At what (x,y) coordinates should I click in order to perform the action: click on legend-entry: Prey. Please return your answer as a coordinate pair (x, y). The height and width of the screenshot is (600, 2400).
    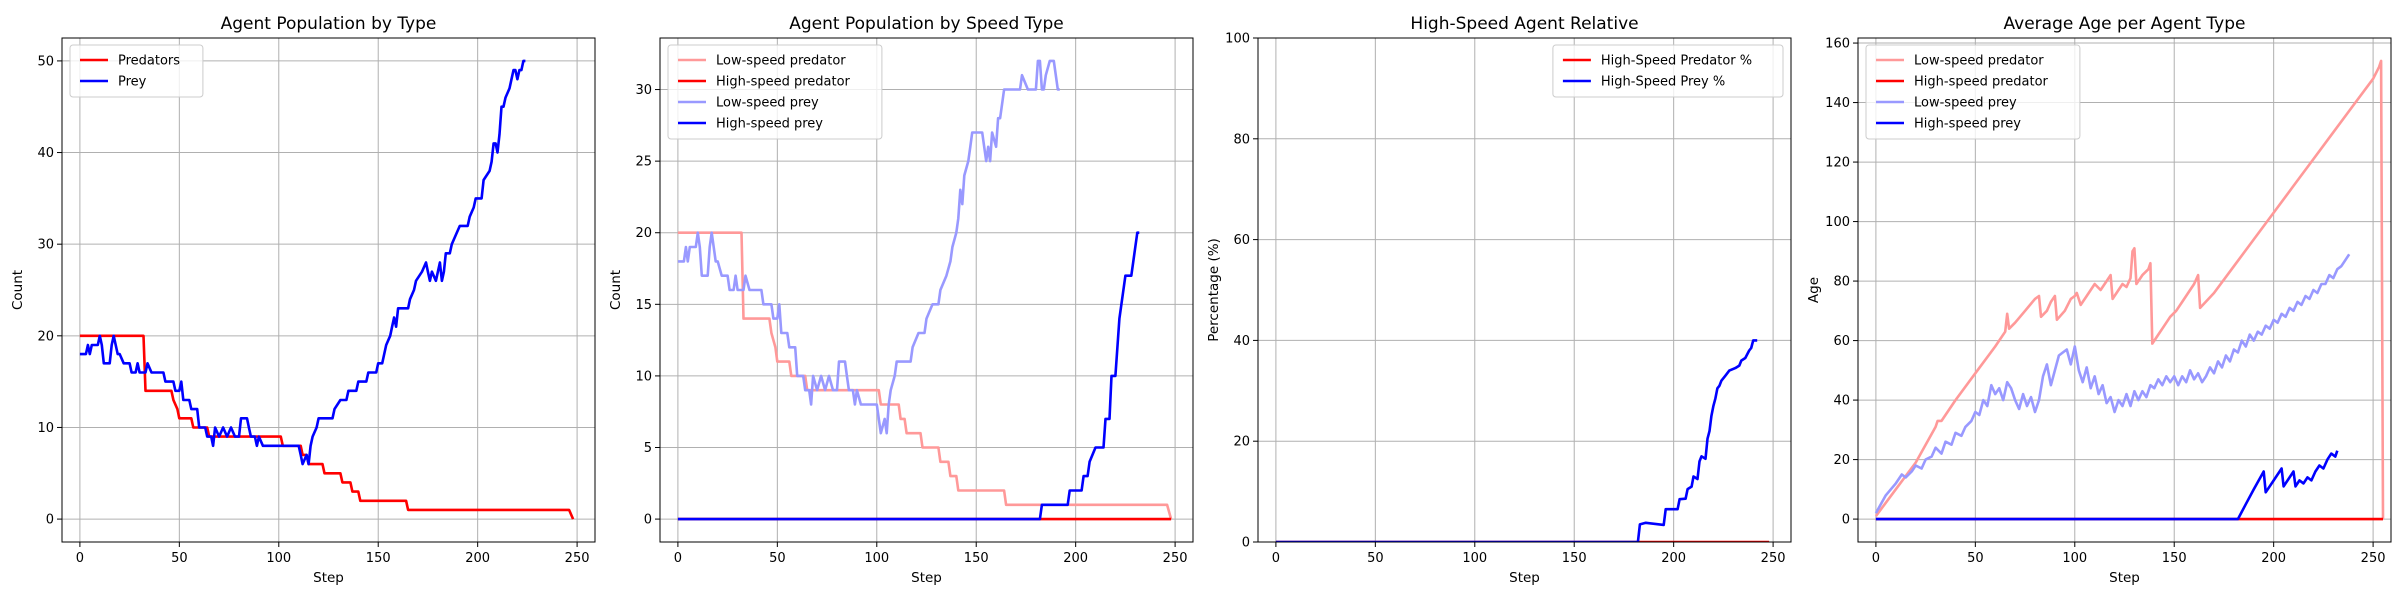
    Looking at the image, I should click on (132, 82).